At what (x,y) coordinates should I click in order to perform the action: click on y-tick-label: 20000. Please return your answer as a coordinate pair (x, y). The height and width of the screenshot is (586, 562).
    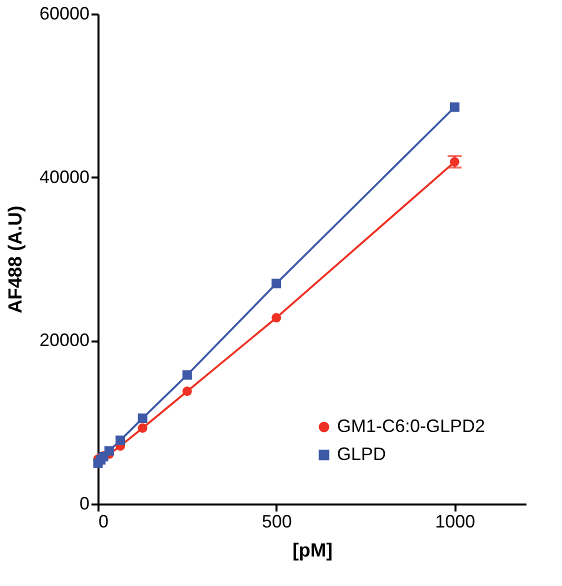
    Looking at the image, I should click on (64, 340).